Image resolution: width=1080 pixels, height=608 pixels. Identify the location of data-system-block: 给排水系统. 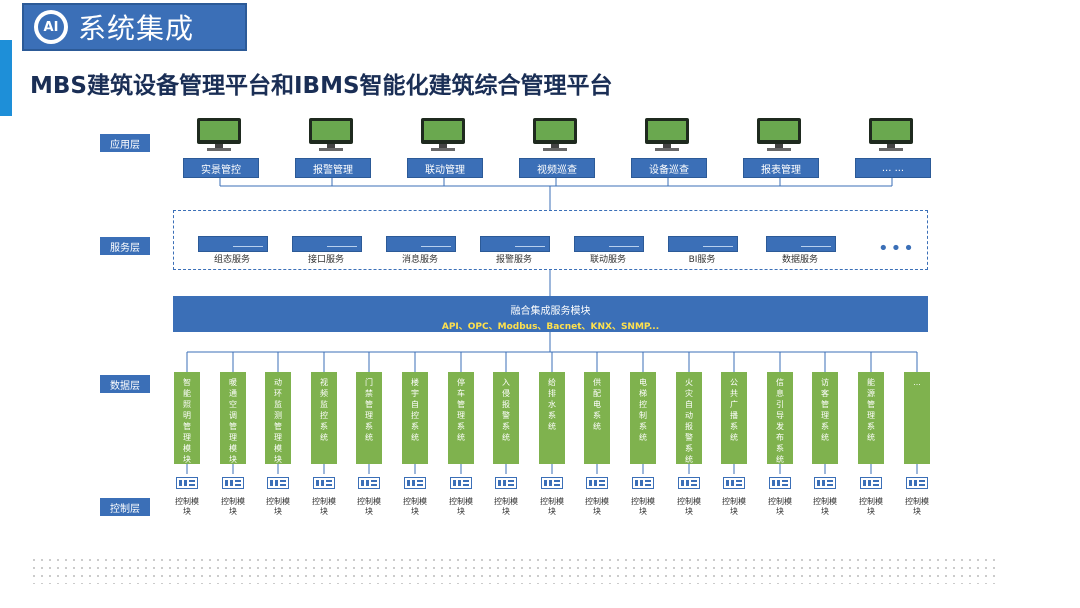
(552, 418).